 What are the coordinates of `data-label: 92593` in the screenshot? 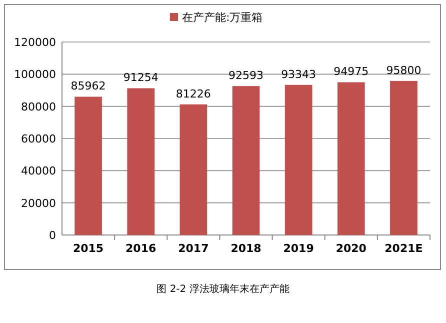 It's located at (246, 75).